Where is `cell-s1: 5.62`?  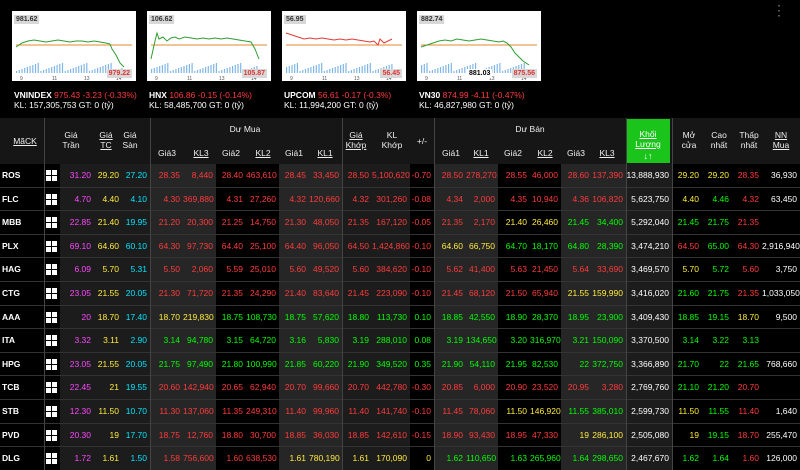 cell-s1: 5.62 is located at coordinates (450, 270).